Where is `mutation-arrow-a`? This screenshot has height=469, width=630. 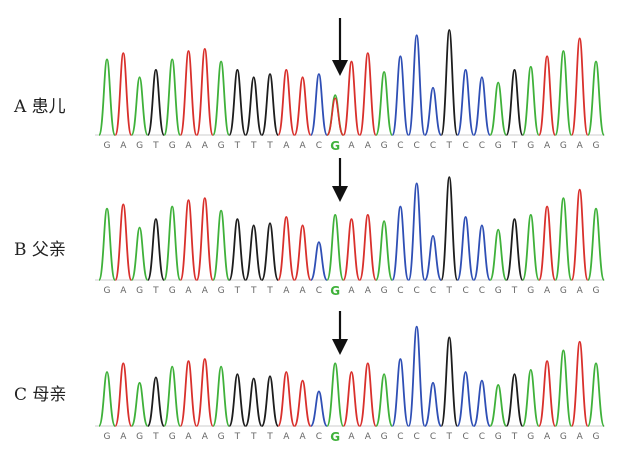
mutation-arrow-a is located at coordinates (340, 47).